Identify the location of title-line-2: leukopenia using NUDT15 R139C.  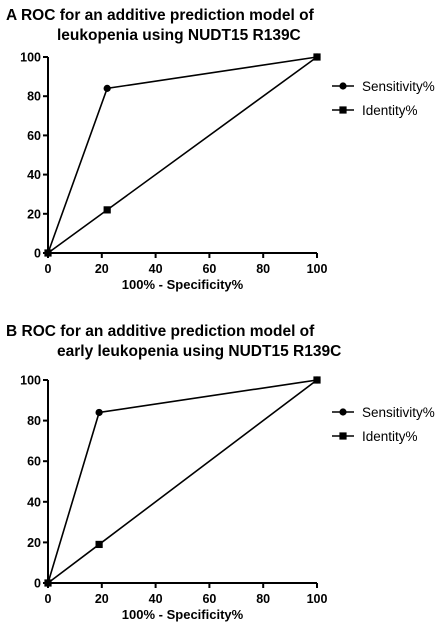
(179, 35).